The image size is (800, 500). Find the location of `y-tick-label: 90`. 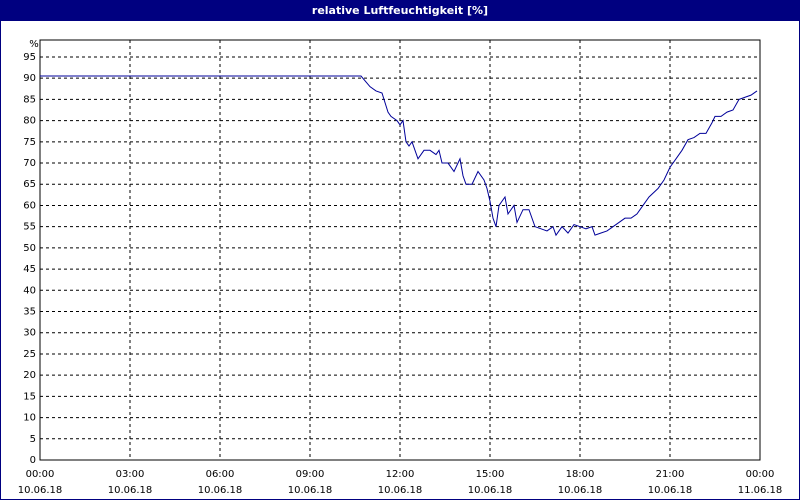

y-tick-label: 90 is located at coordinates (29, 78).